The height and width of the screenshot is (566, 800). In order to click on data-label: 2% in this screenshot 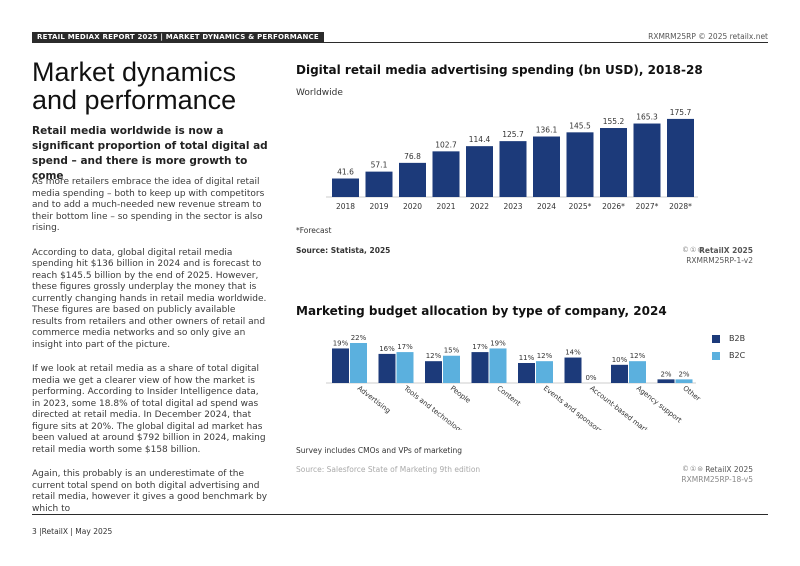, I will do `click(665, 374)`.